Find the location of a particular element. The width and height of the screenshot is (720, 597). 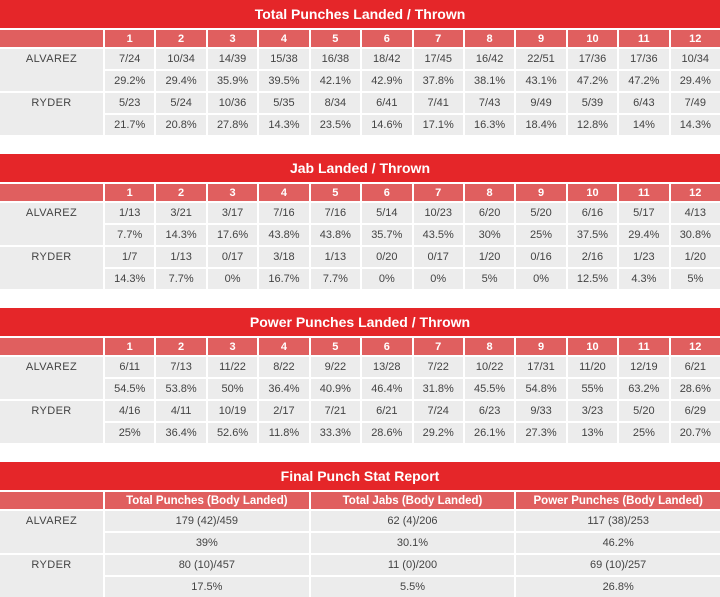

landed-thrown-cell: 5/24 is located at coordinates (181, 103).